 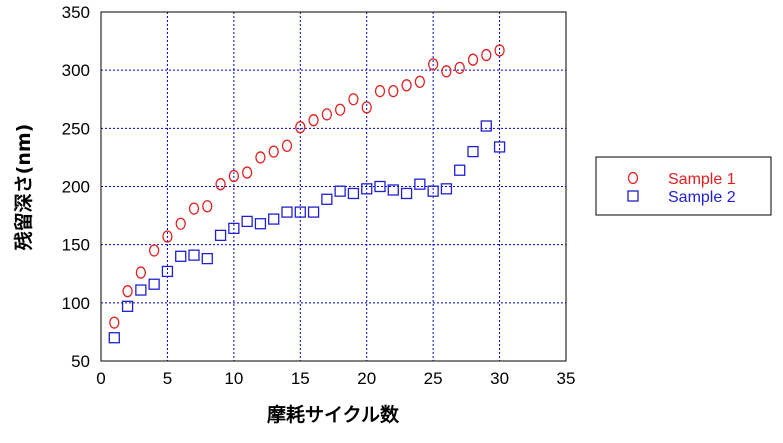 What do you see at coordinates (76, 70) in the screenshot?
I see `y-tick-label: 300` at bounding box center [76, 70].